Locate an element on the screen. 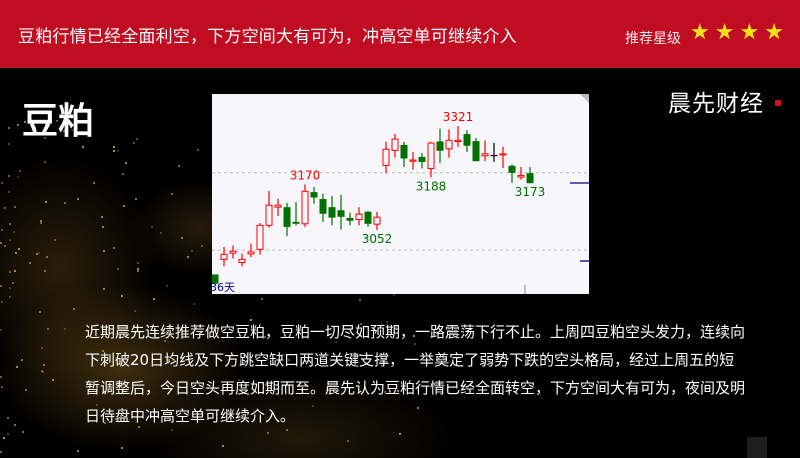 Image resolution: width=800 pixels, height=458 pixels. rating-label: 推荐星级 is located at coordinates (653, 39).